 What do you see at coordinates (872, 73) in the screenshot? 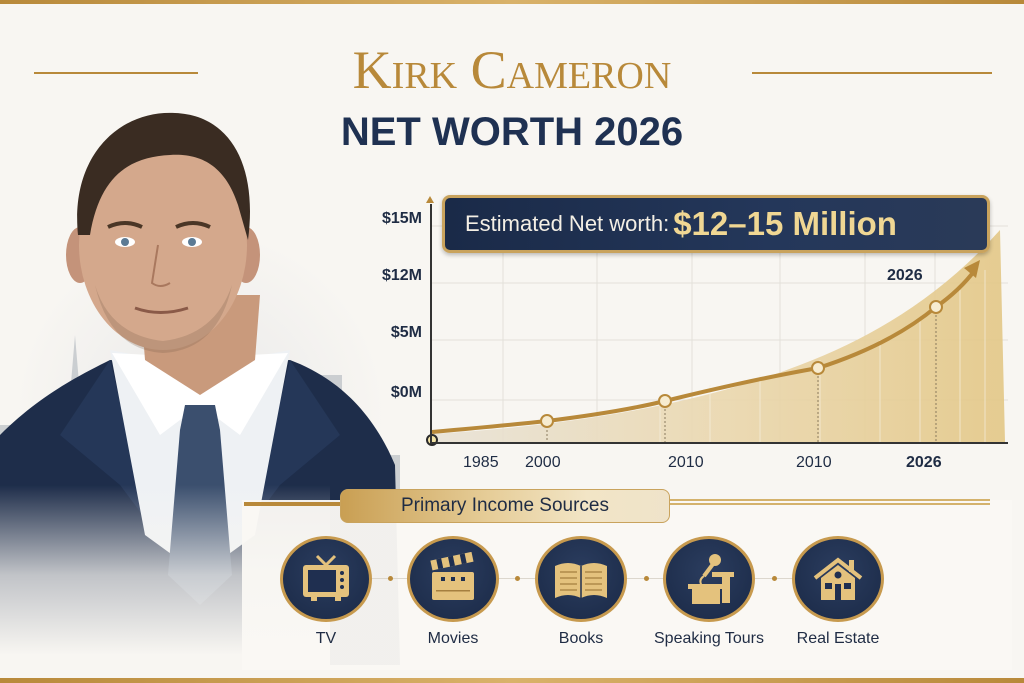
I see `title-rule-right` at bounding box center [872, 73].